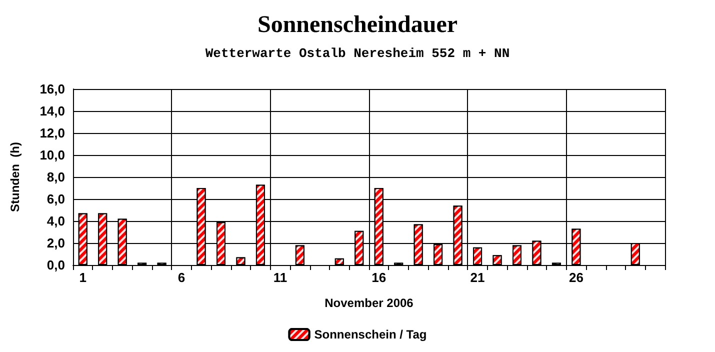 This screenshot has height=352, width=715. I want to click on x-tick-label: 11, so click(280, 277).